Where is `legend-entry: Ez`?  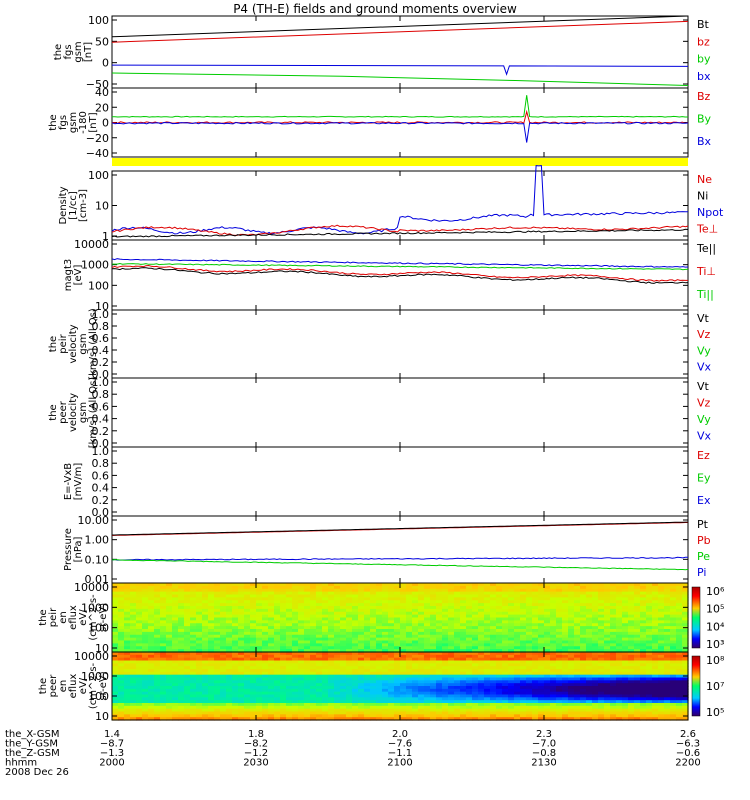
legend-entry: Ez is located at coordinates (703, 455).